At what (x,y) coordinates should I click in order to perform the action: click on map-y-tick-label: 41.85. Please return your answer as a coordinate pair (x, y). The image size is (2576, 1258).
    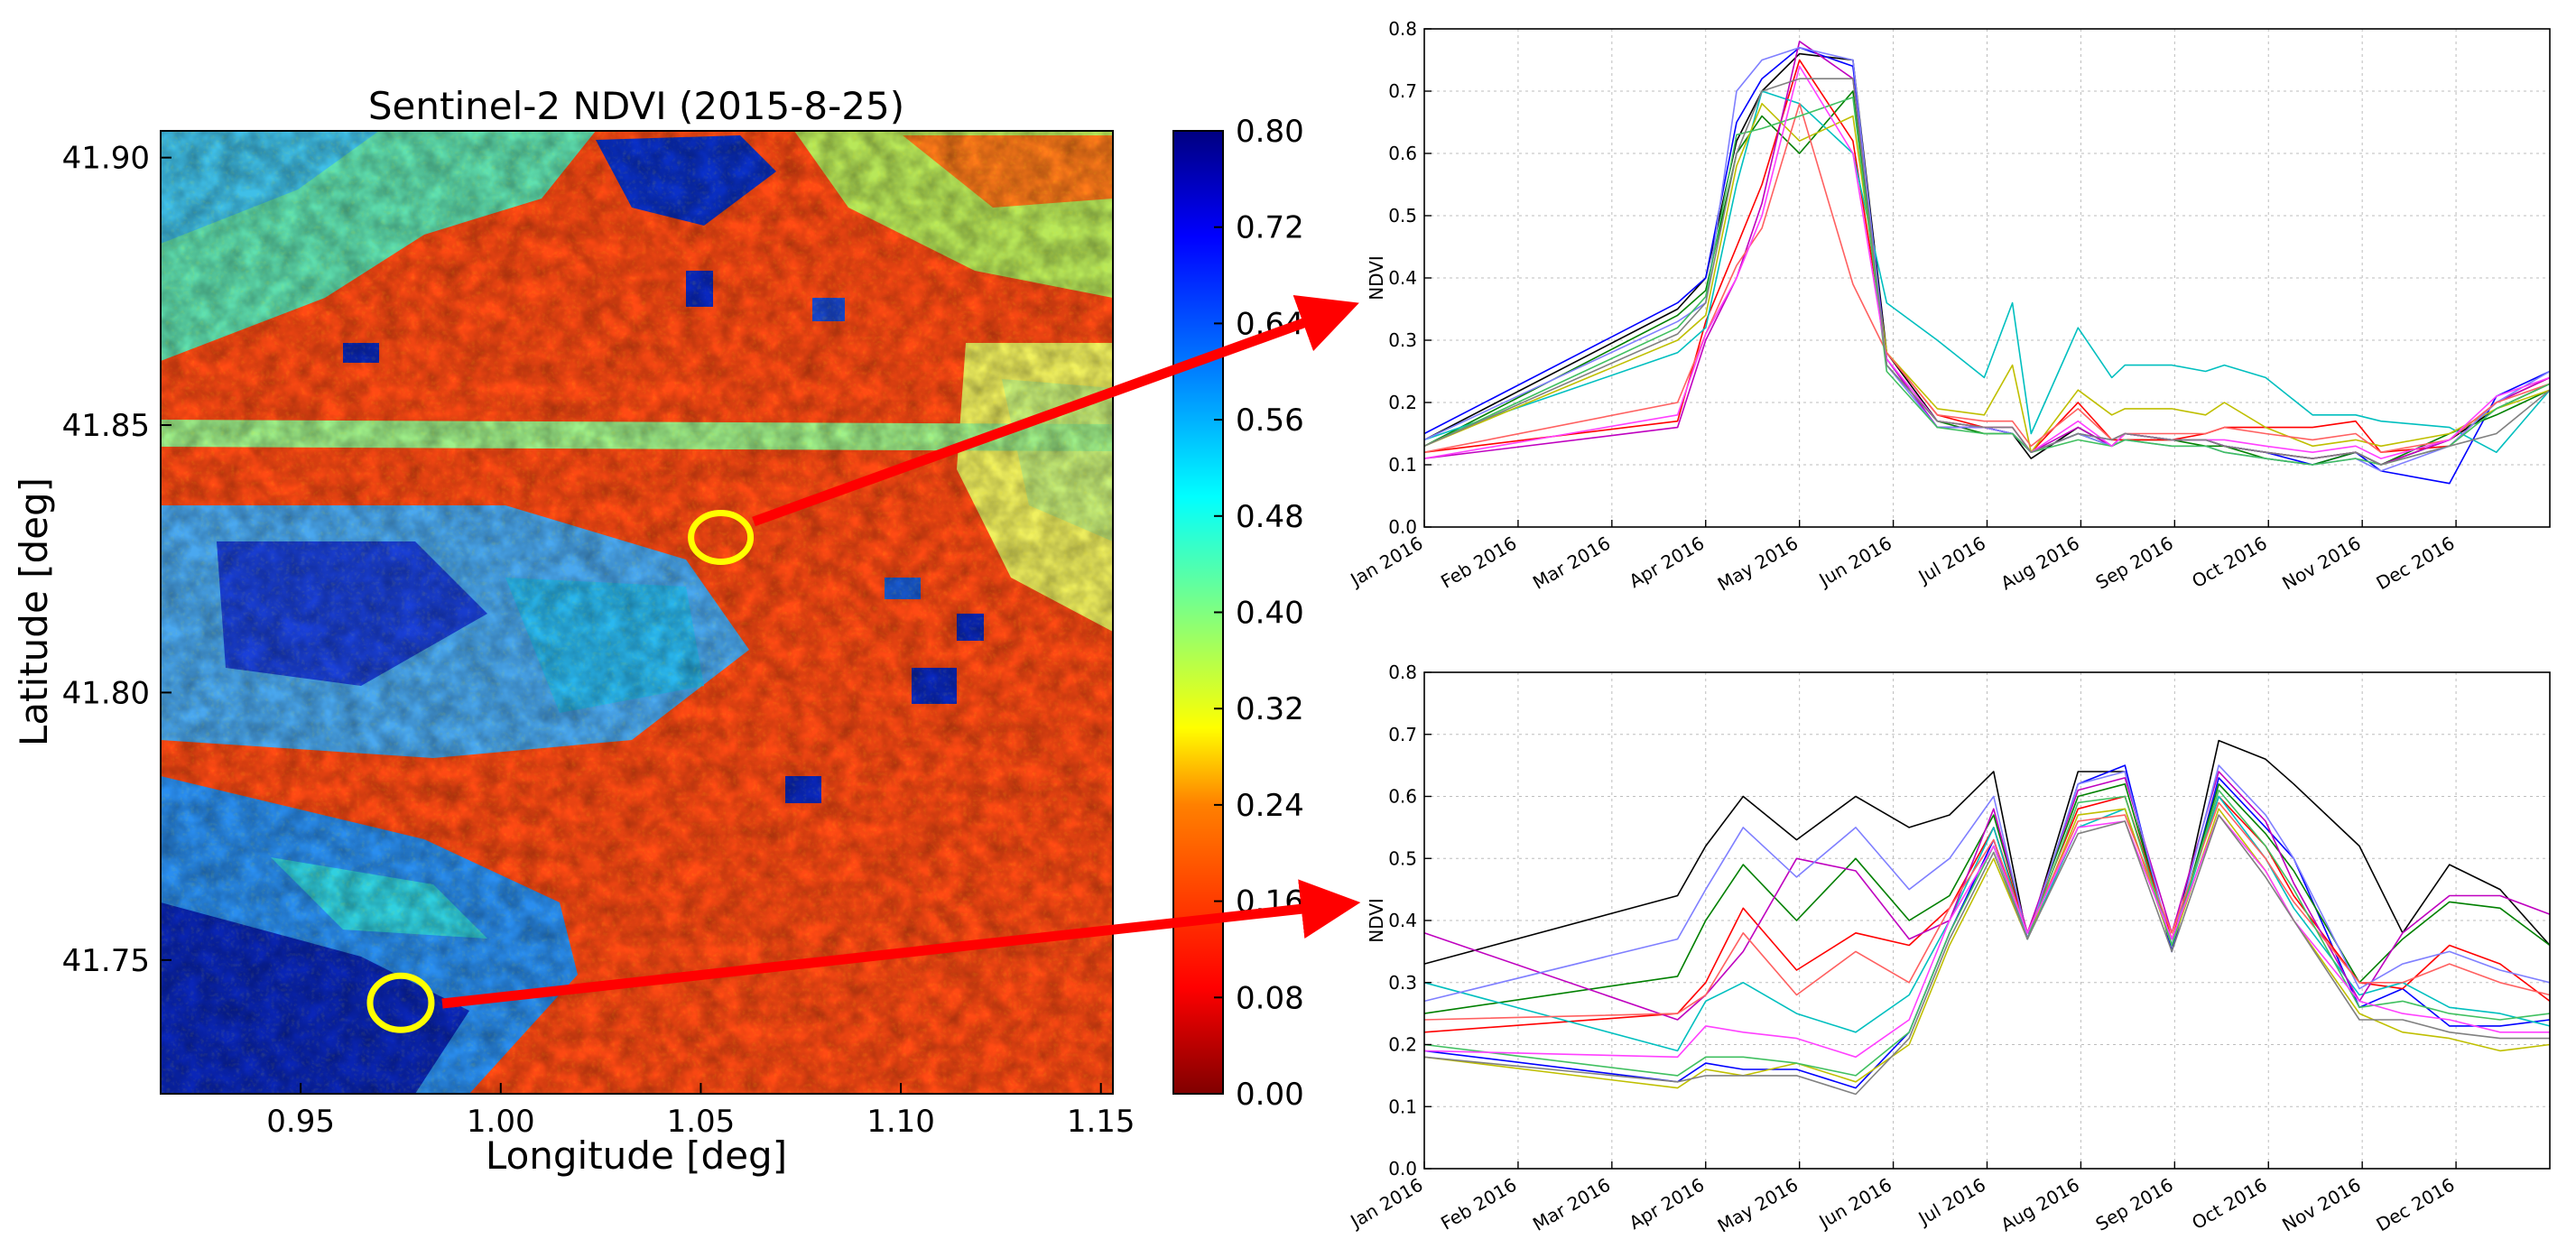
    Looking at the image, I should click on (106, 426).